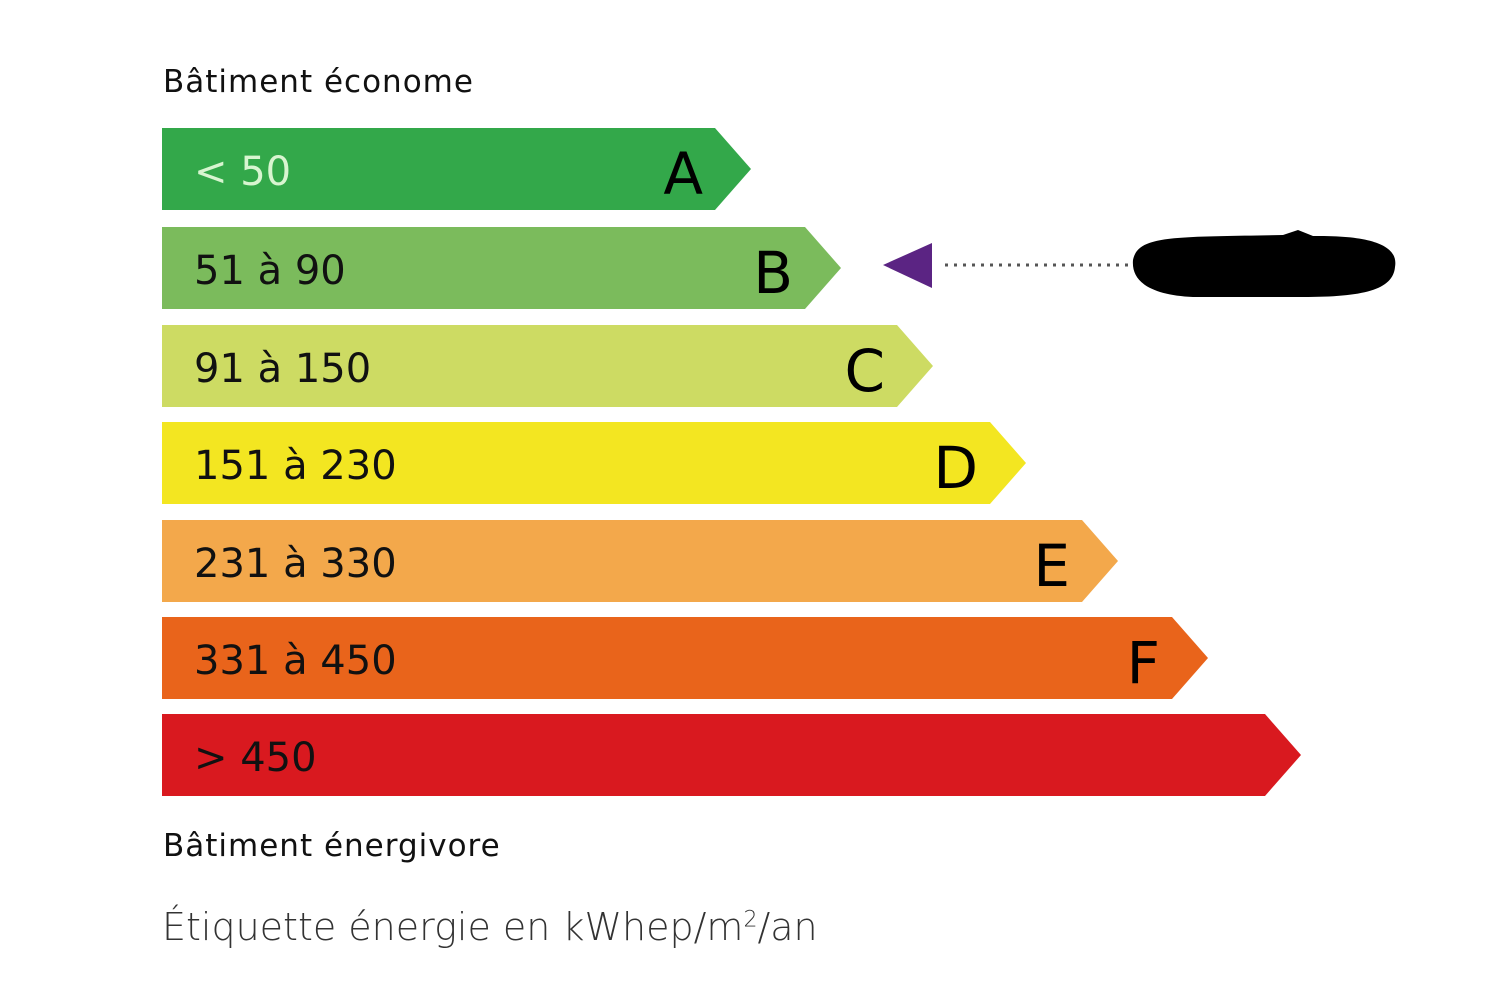 The image size is (1500, 992). What do you see at coordinates (295, 661) in the screenshot?
I see `class-range-f: 331 à 450` at bounding box center [295, 661].